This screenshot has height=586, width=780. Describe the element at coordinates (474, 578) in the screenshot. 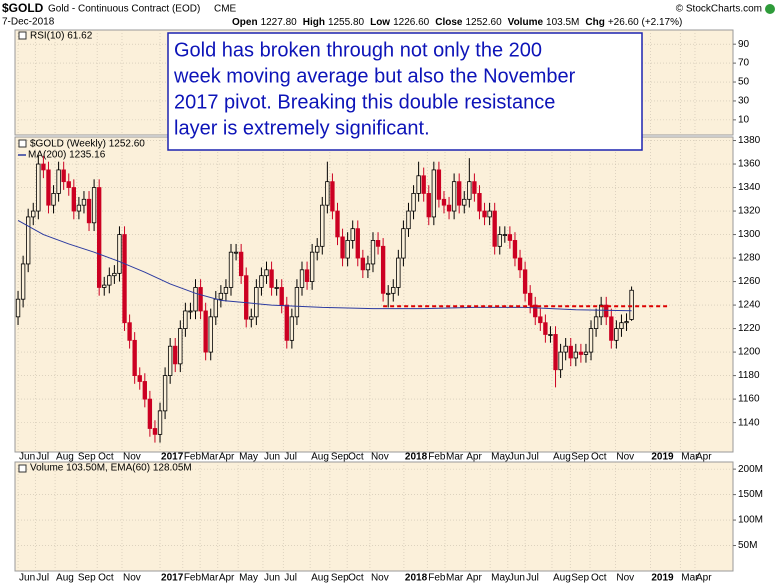

I see `x-tick-label: Apr` at that location.